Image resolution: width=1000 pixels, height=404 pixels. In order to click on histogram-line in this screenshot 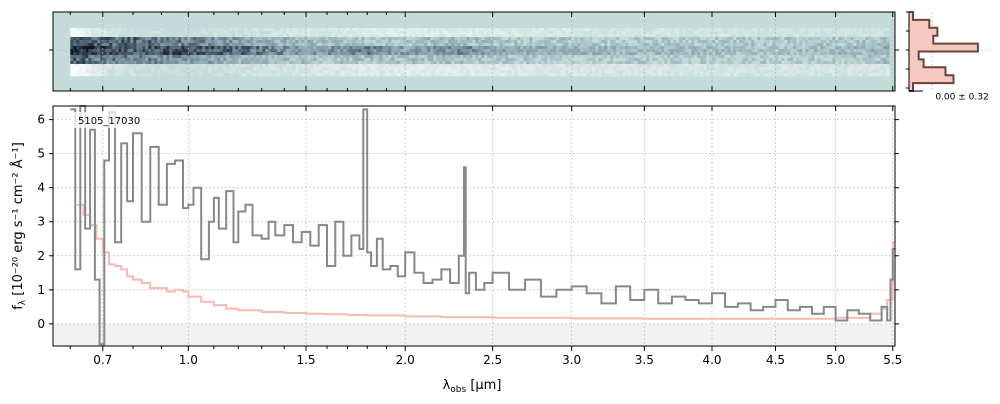, I will do `click(944, 51)`.